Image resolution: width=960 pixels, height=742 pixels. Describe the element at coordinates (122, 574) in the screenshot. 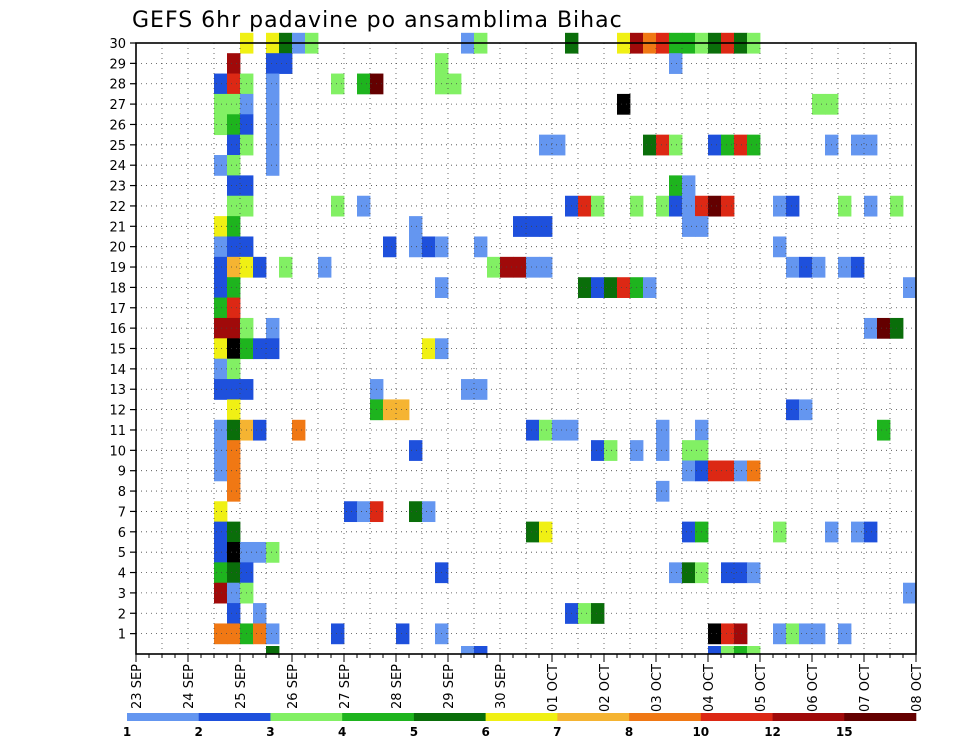

I see `y-tick-label: 4` at that location.